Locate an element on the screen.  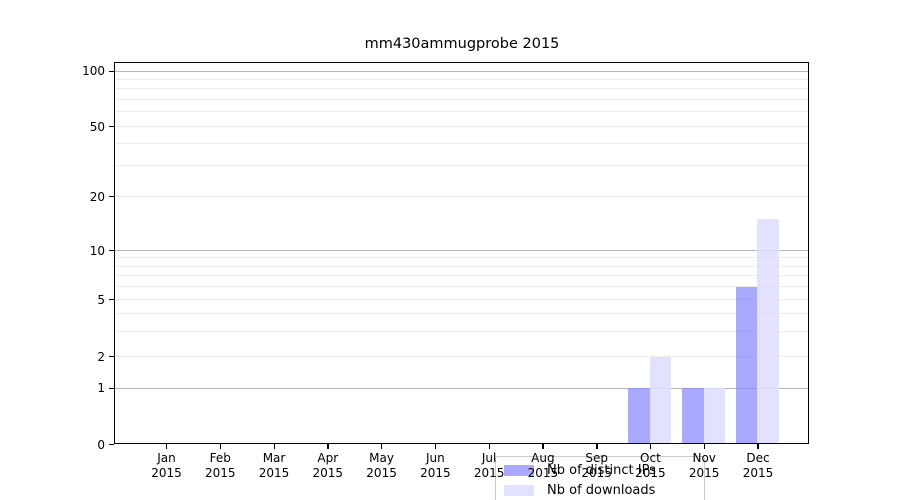
x-tick-label-jul: Jul 2015 is located at coordinates (489, 466).